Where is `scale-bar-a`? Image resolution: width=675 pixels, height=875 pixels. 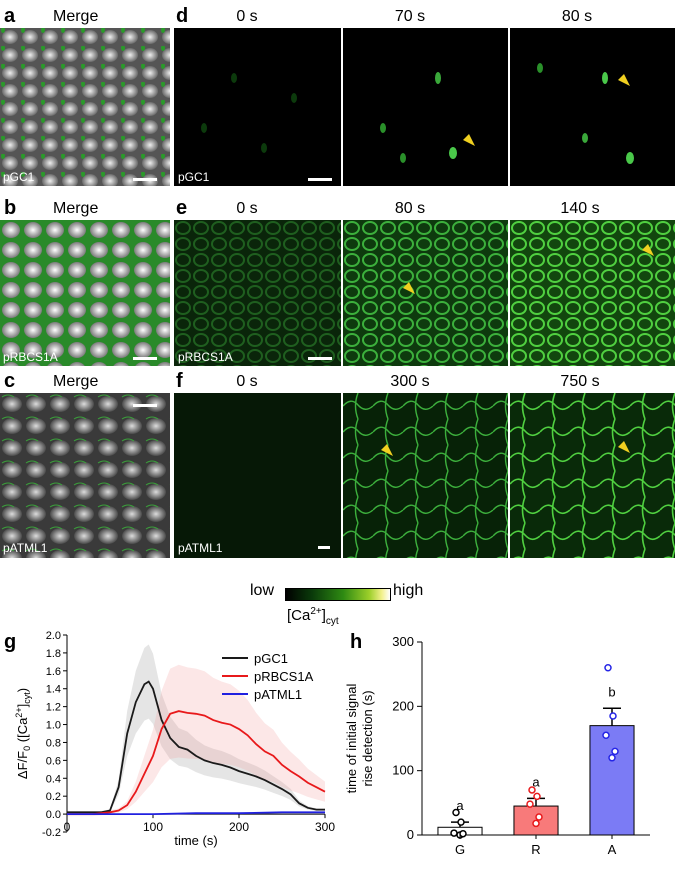 scale-bar-a is located at coordinates (145, 179).